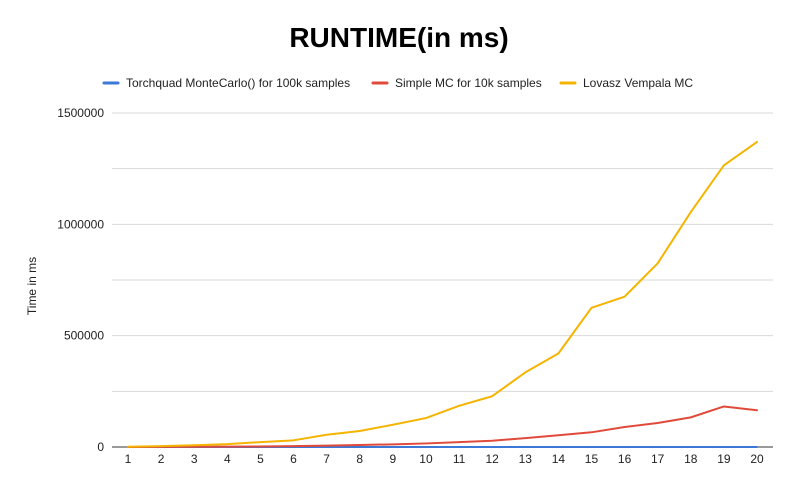 This screenshot has height=492, width=798. Describe the element at coordinates (691, 459) in the screenshot. I see `x-tick-label: 18` at that location.